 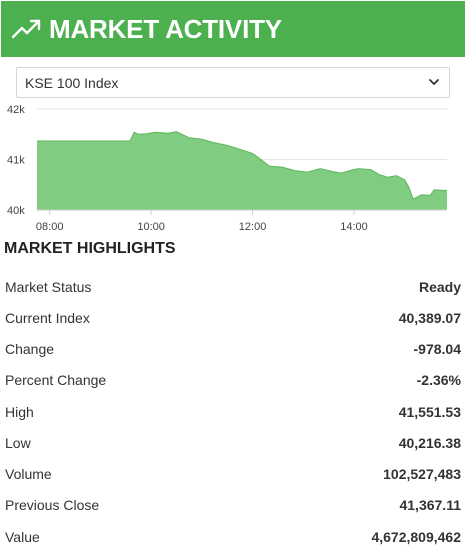 I want to click on chevron-down-icon, so click(x=434, y=82).